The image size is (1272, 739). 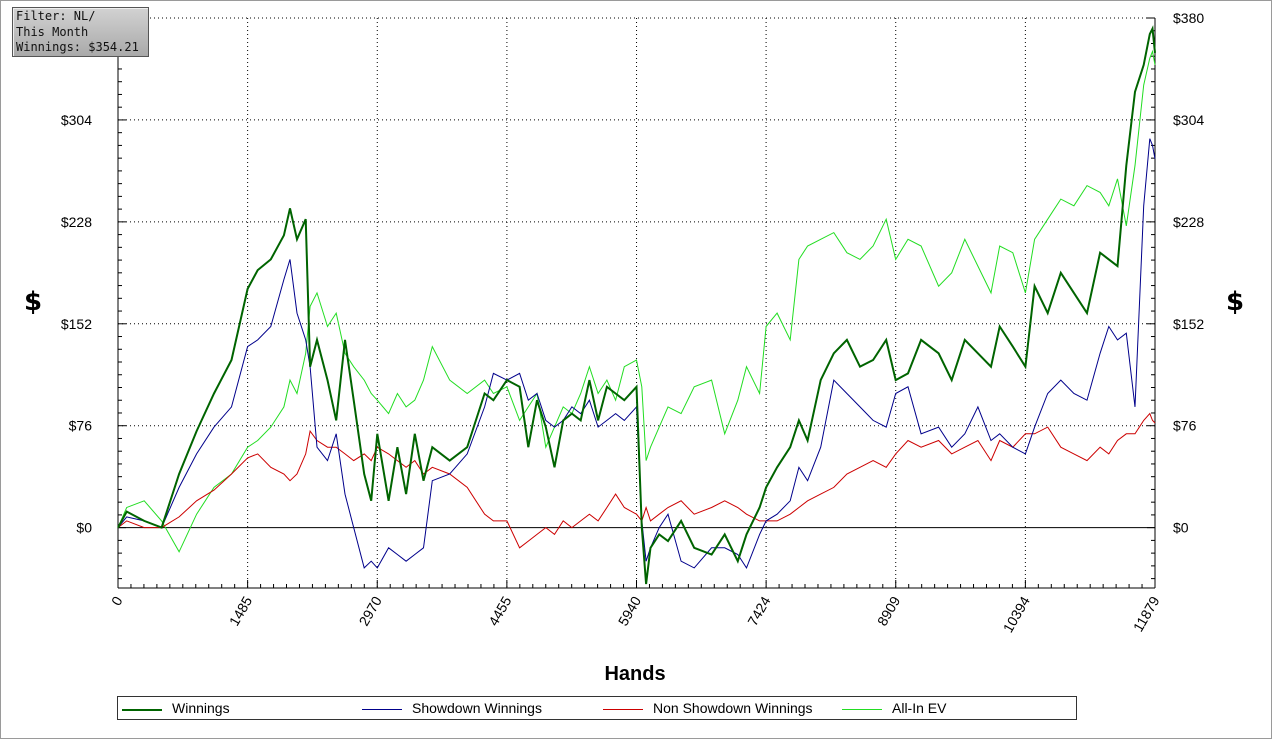 What do you see at coordinates (1188, 18) in the screenshot?
I see `y-tick-label-right: $380` at bounding box center [1188, 18].